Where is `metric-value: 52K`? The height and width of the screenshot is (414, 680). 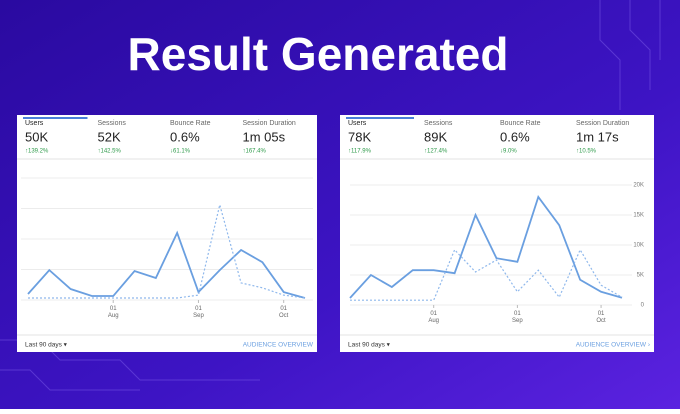 metric-value: 52K is located at coordinates (109, 136).